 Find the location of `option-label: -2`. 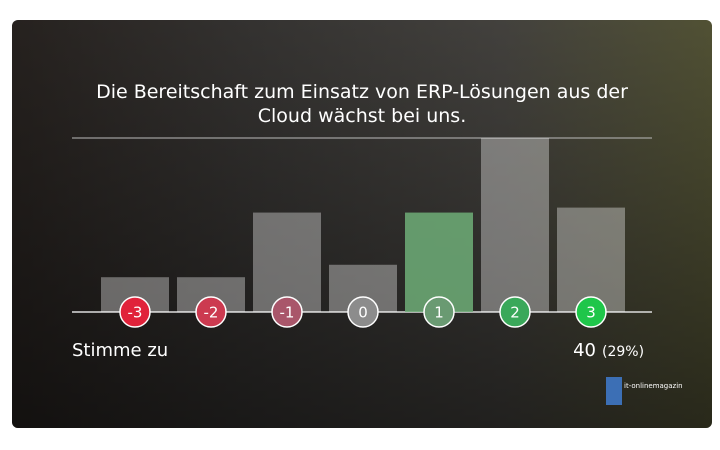

option-label: -2 is located at coordinates (211, 313).